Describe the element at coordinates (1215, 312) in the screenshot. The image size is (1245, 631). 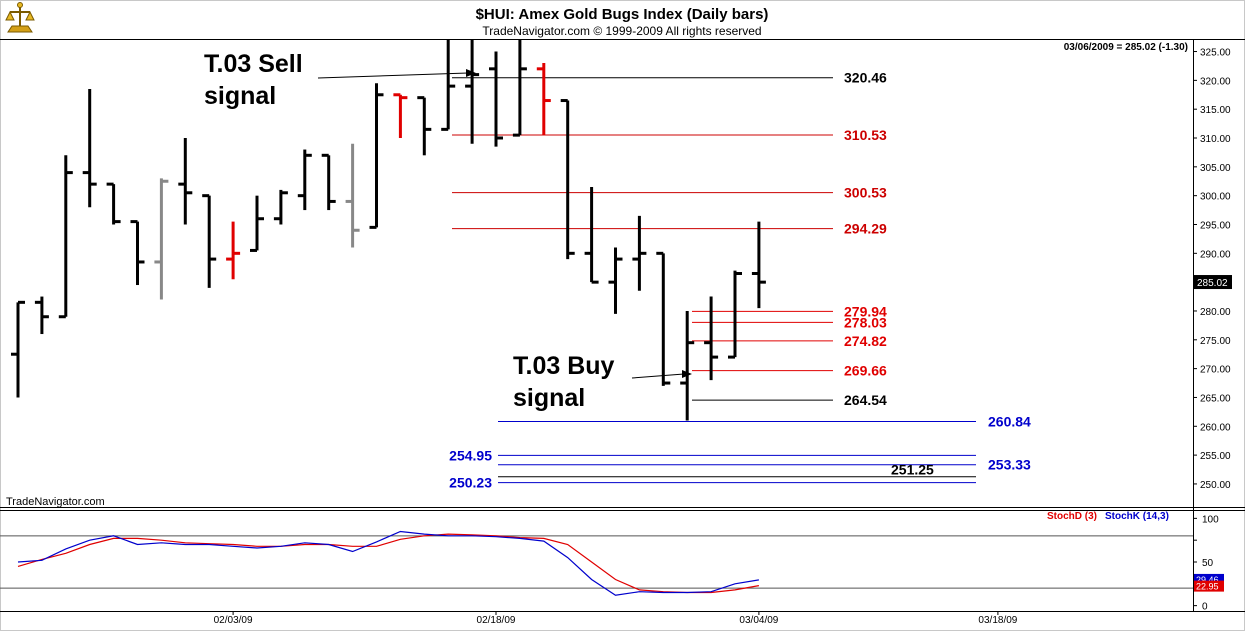
I see `price-tick-label: 280.00` at that location.